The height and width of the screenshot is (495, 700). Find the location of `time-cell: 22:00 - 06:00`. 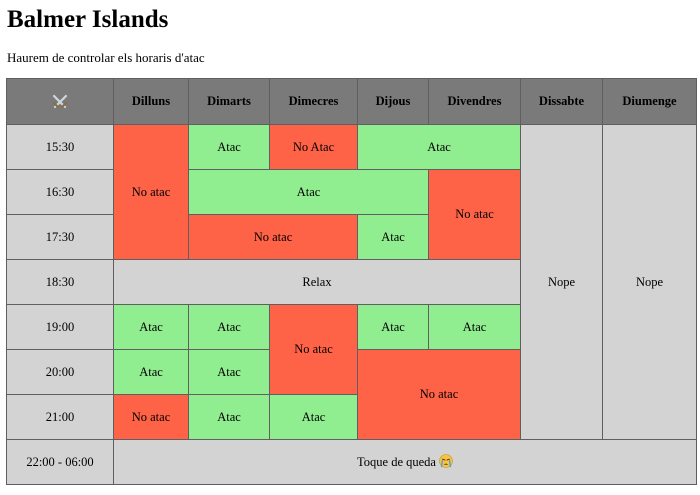

time-cell: 22:00 - 06:00 is located at coordinates (60, 462).